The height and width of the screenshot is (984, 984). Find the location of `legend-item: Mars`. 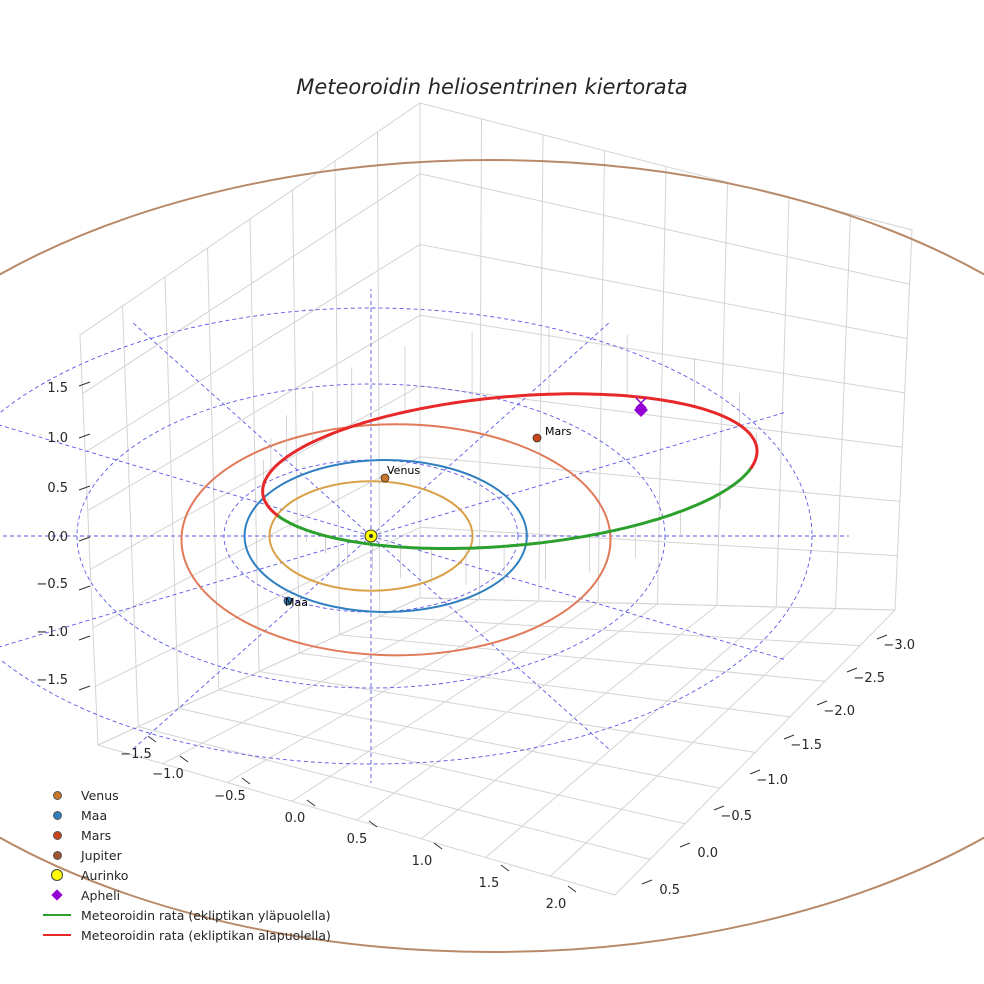

legend-item: Mars is located at coordinates (185, 835).